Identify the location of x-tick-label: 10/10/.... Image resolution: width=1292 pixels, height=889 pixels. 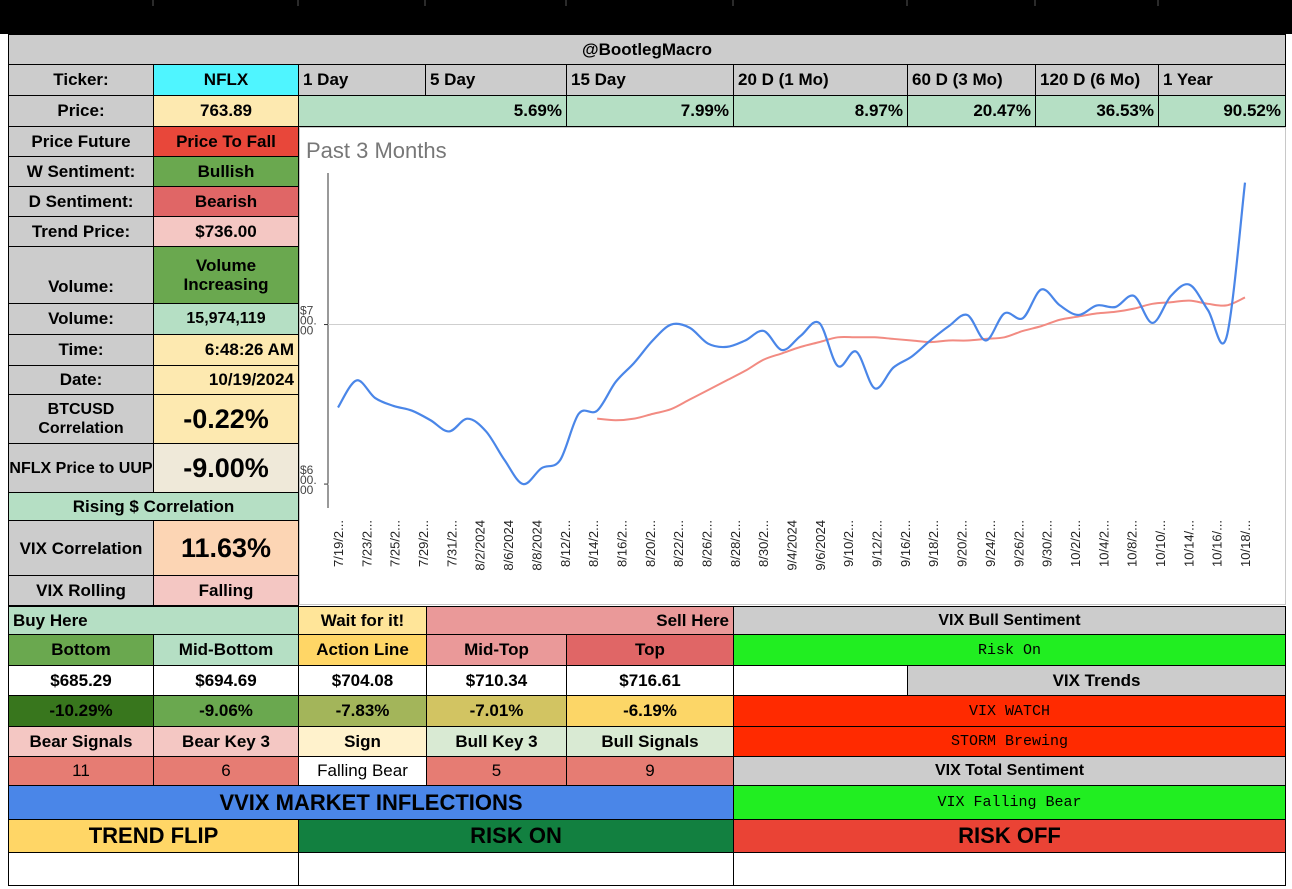
(1160, 543).